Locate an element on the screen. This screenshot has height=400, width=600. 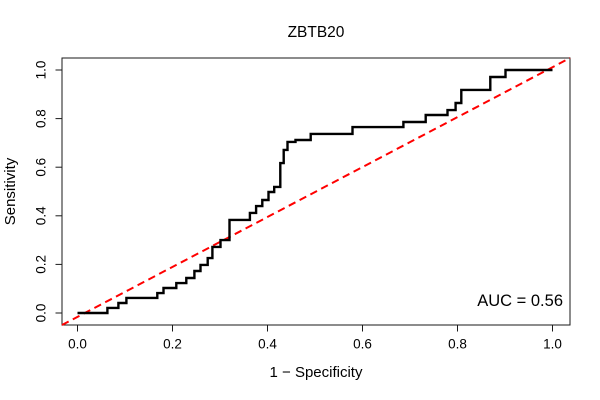
y-tick-label: 0.2 is located at coordinates (41, 264).